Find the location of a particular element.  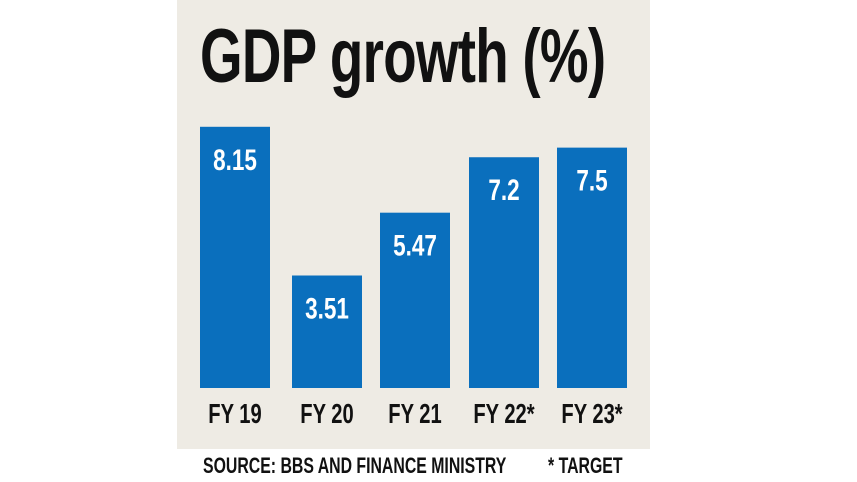

category-label: FY 20 is located at coordinates (326, 414).